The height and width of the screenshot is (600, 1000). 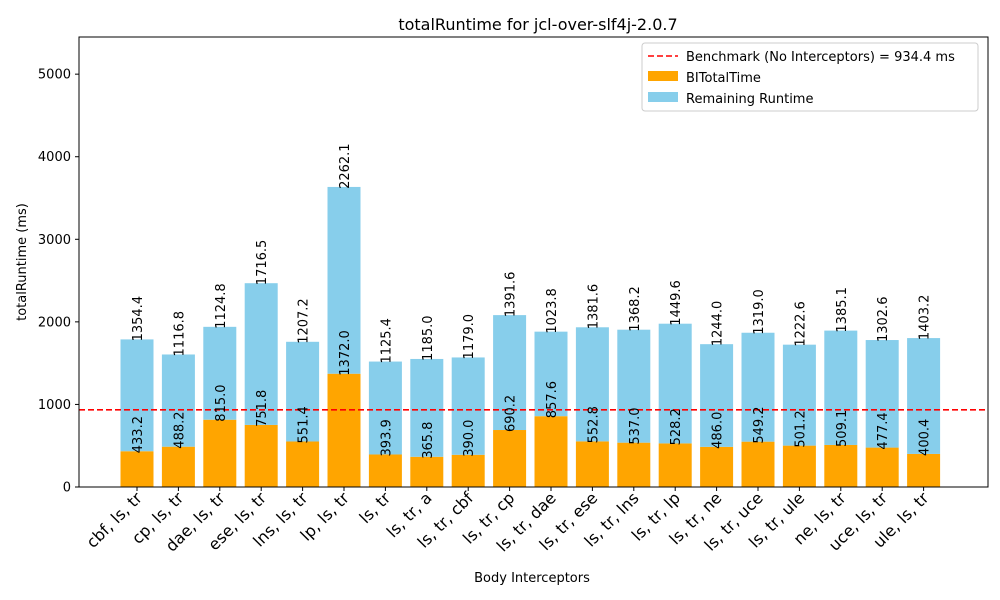 I want to click on value-label-bitotaltime: 393.9, so click(x=386, y=437).